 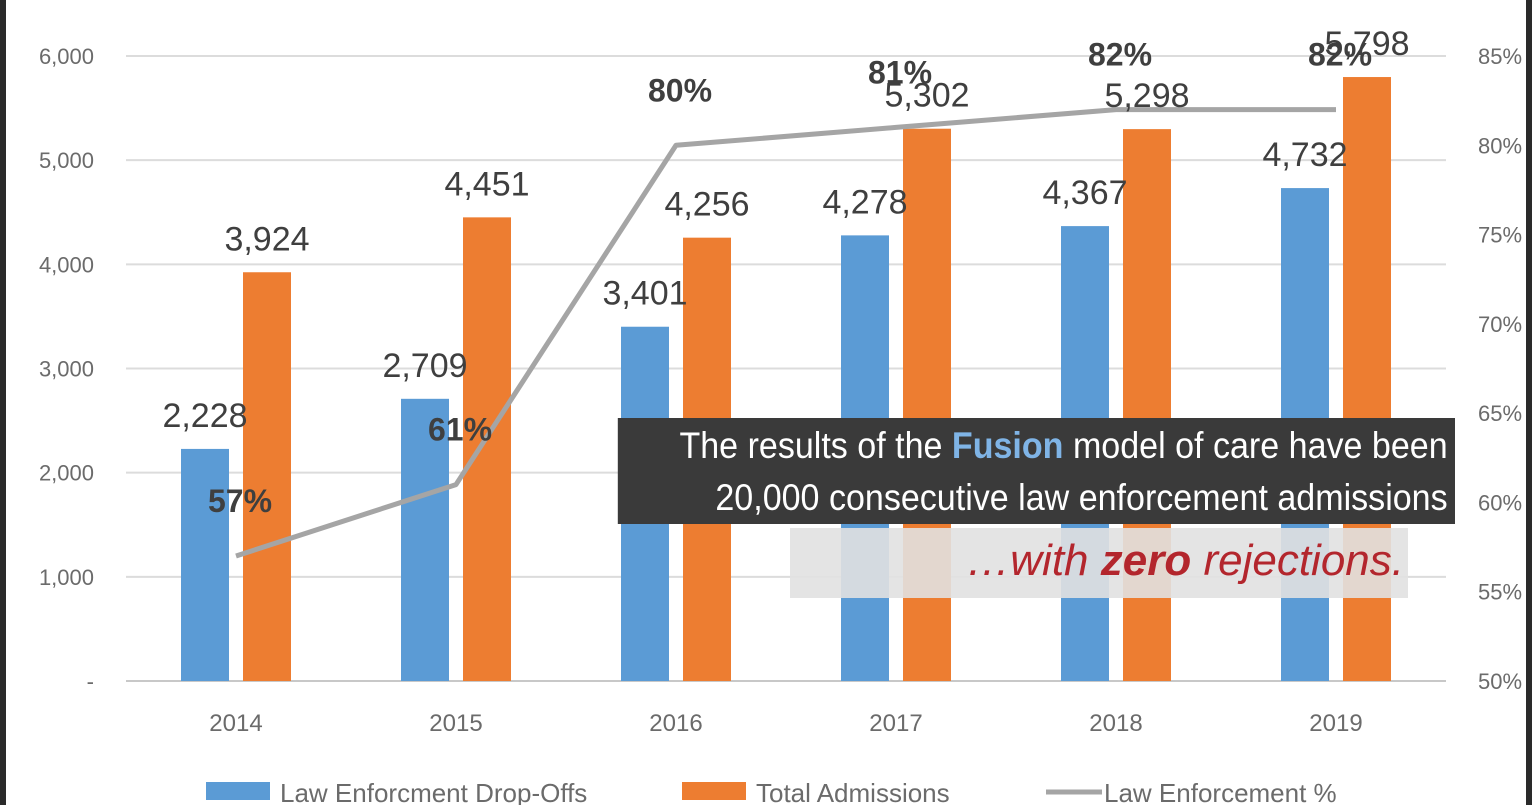 I want to click on total-admissions-value-label: 4,256, so click(x=706, y=205).